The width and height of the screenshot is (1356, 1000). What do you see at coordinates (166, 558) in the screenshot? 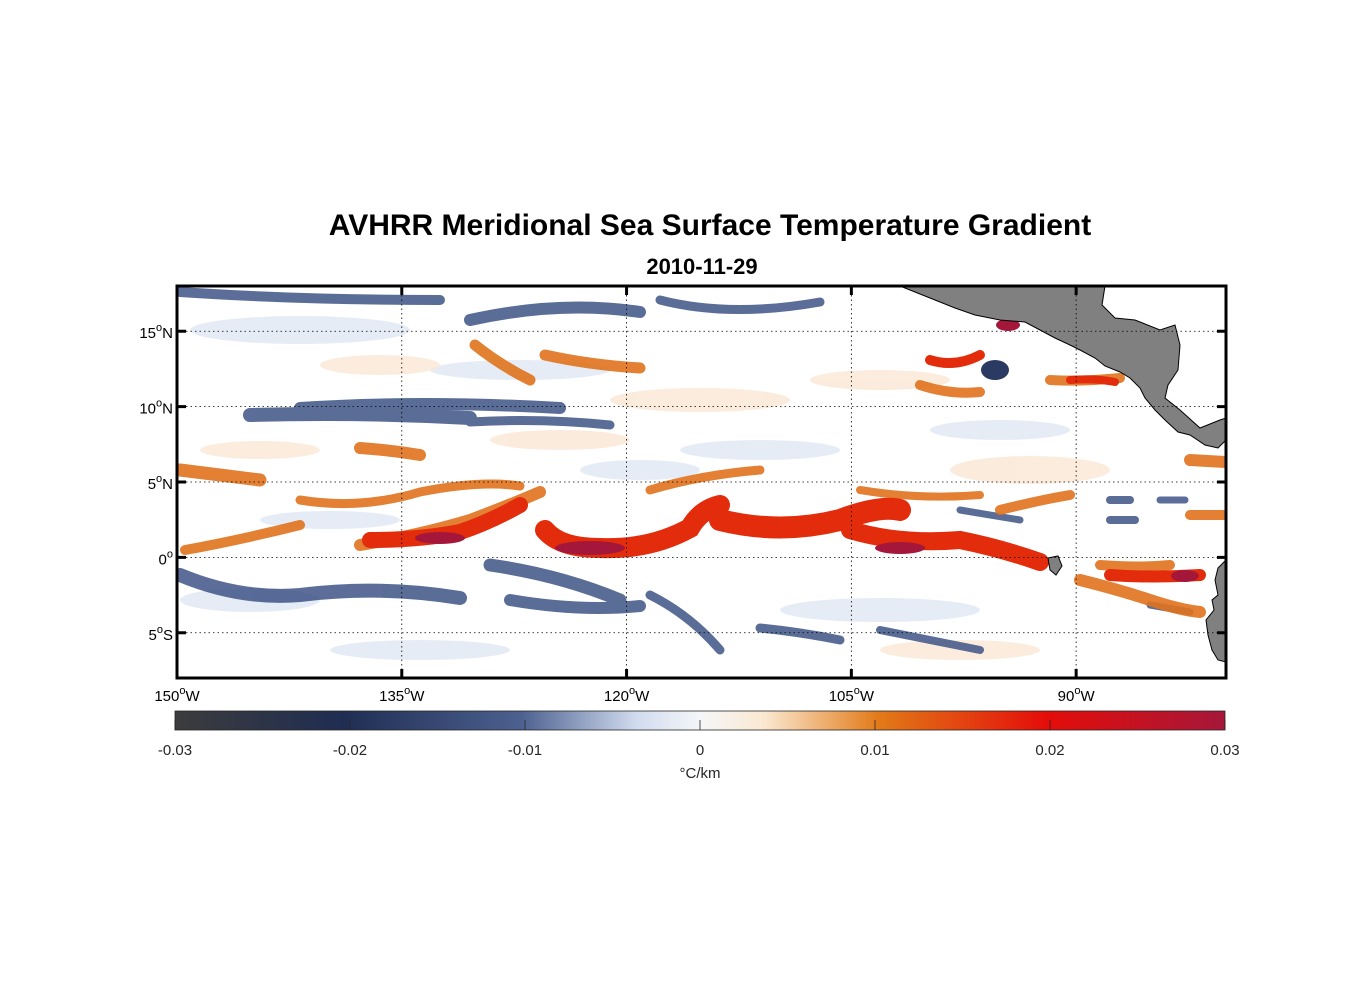
I see `latitude-label: 0o` at bounding box center [166, 558].